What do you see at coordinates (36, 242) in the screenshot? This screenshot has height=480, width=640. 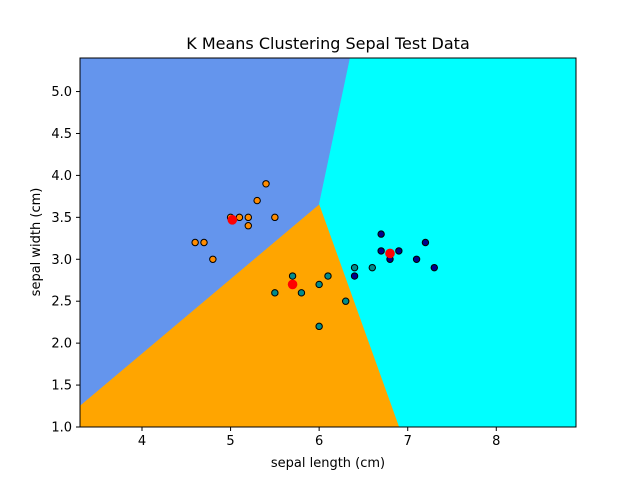 I see `y-axis-label: sepal width (cm)` at bounding box center [36, 242].